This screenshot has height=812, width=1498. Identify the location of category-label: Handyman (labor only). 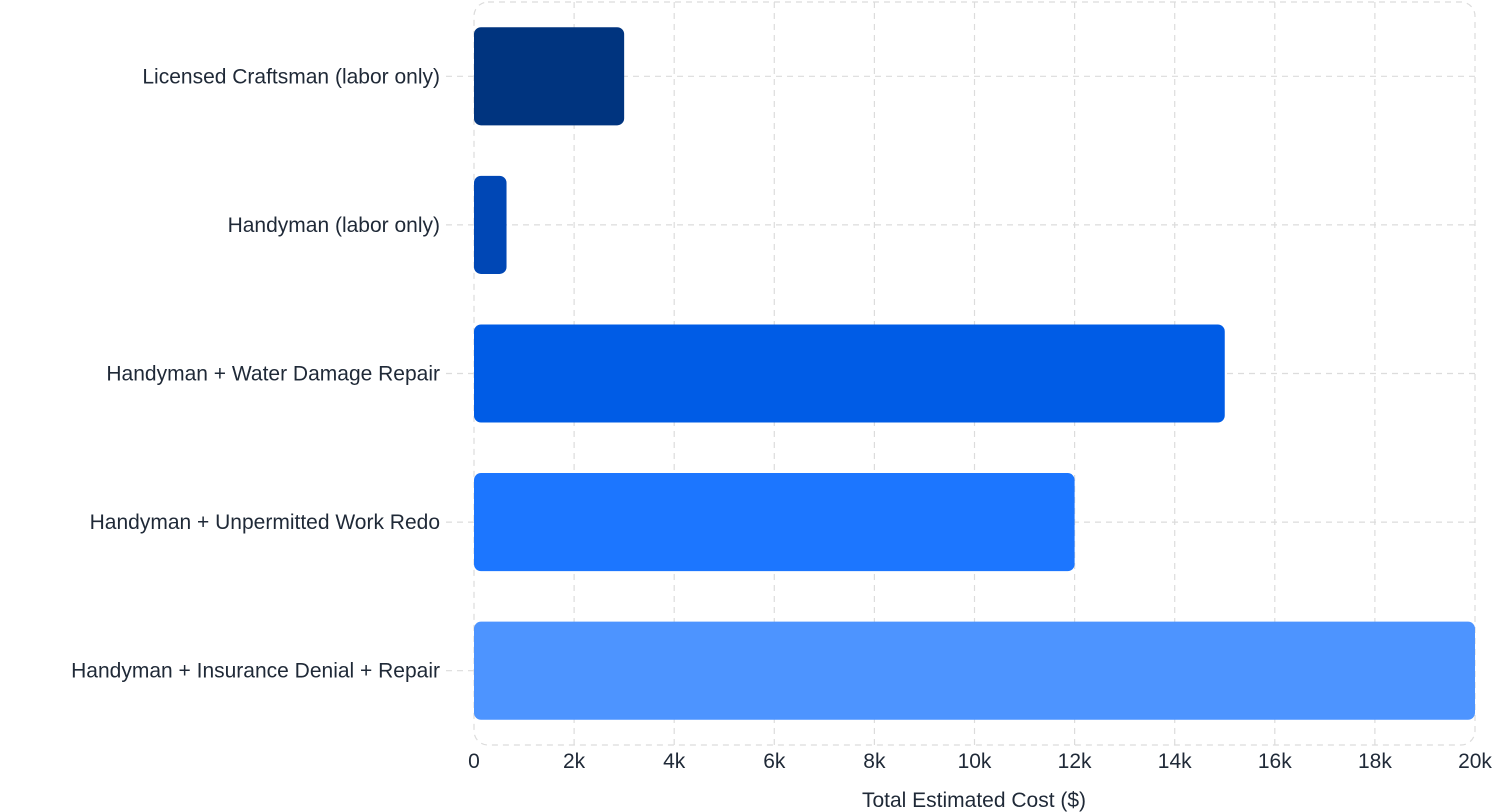
(334, 225).